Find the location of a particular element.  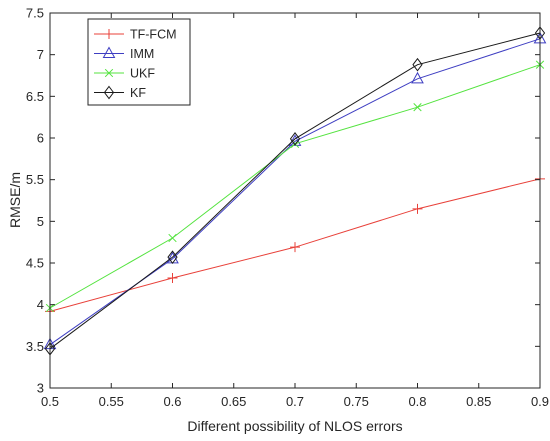

y-tick-label: 3.5 is located at coordinates (35, 346).